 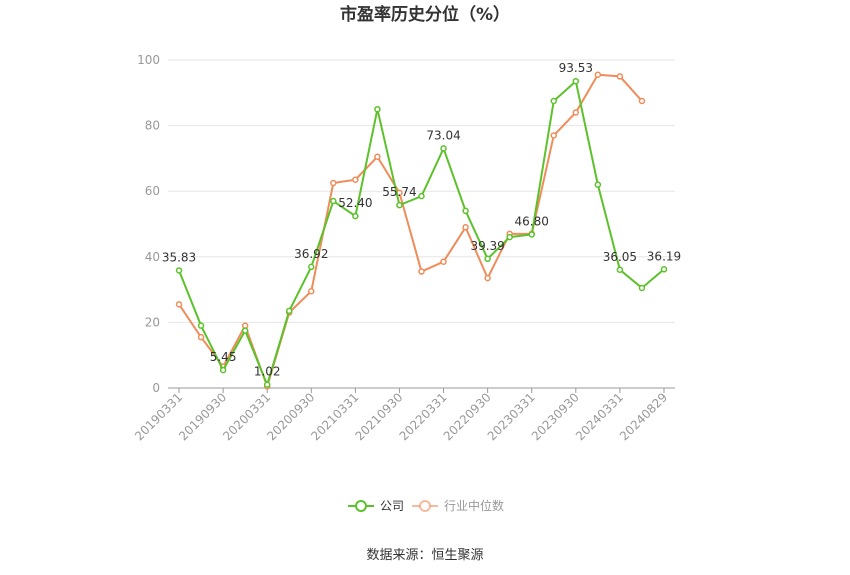 What do you see at coordinates (474, 505) in the screenshot?
I see `legend-label-industry: 行业中位数` at bounding box center [474, 505].